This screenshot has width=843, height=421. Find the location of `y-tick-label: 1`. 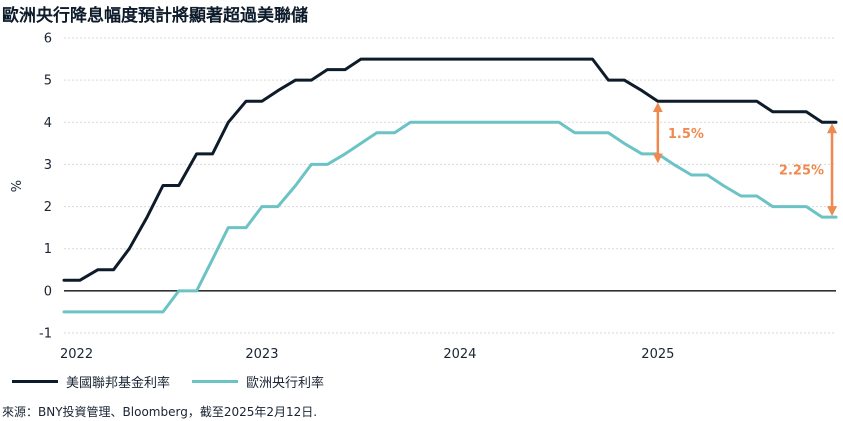

y-tick-label: 1 is located at coordinates (48, 249).